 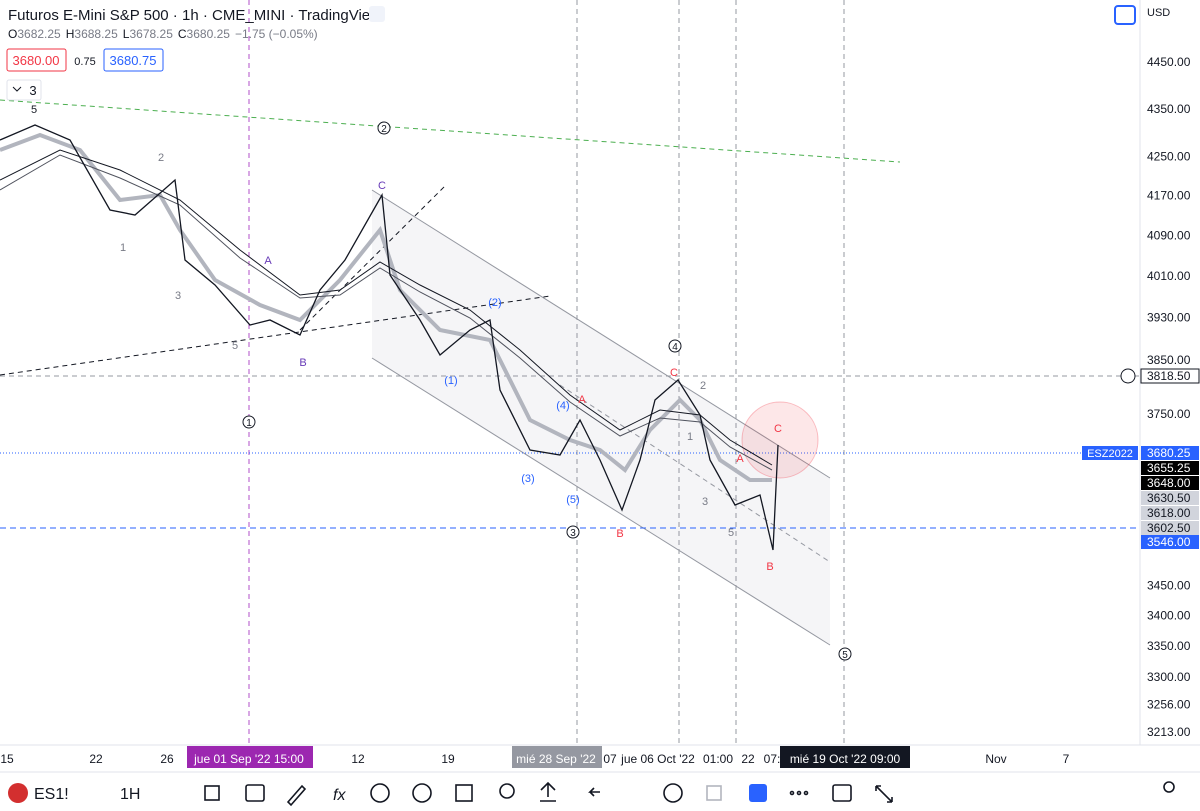 What do you see at coordinates (17, 89) in the screenshot?
I see `chevron-icon` at bounding box center [17, 89].